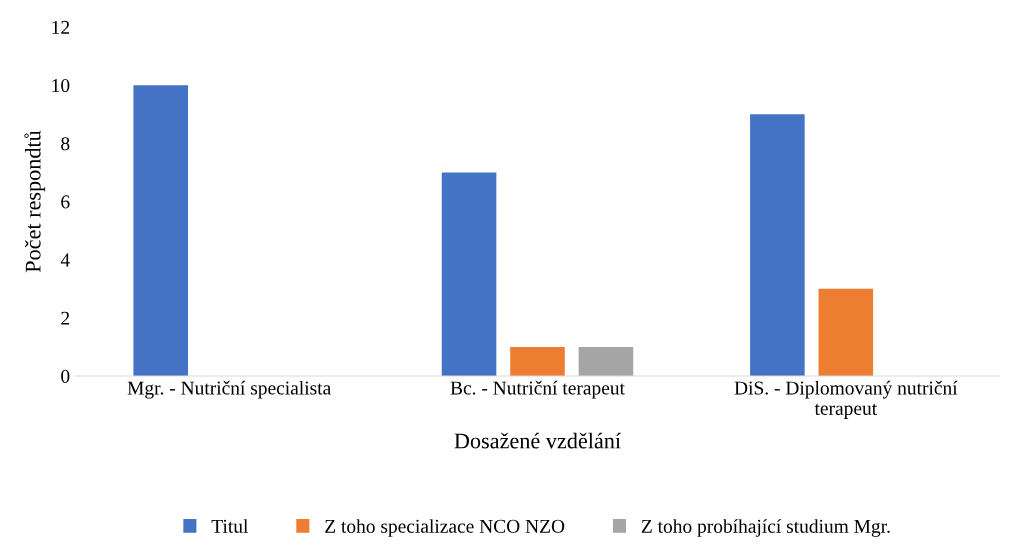 The width and height of the screenshot is (1011, 546). Describe the element at coordinates (61, 85) in the screenshot. I see `y-tick-label: 10` at that location.